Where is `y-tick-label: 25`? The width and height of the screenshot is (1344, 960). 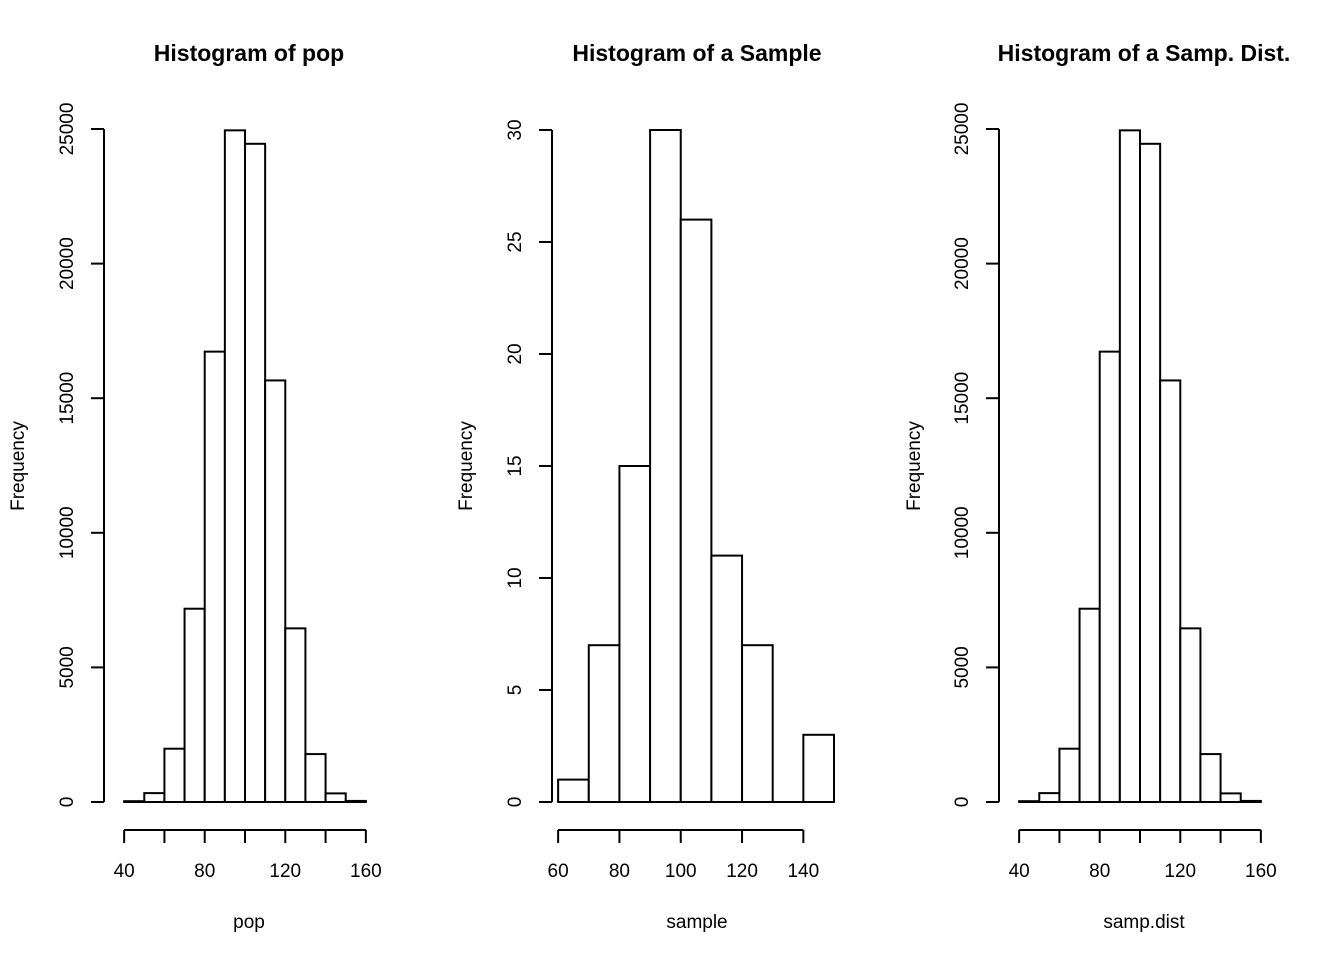 y-tick-label: 25 is located at coordinates (515, 241).